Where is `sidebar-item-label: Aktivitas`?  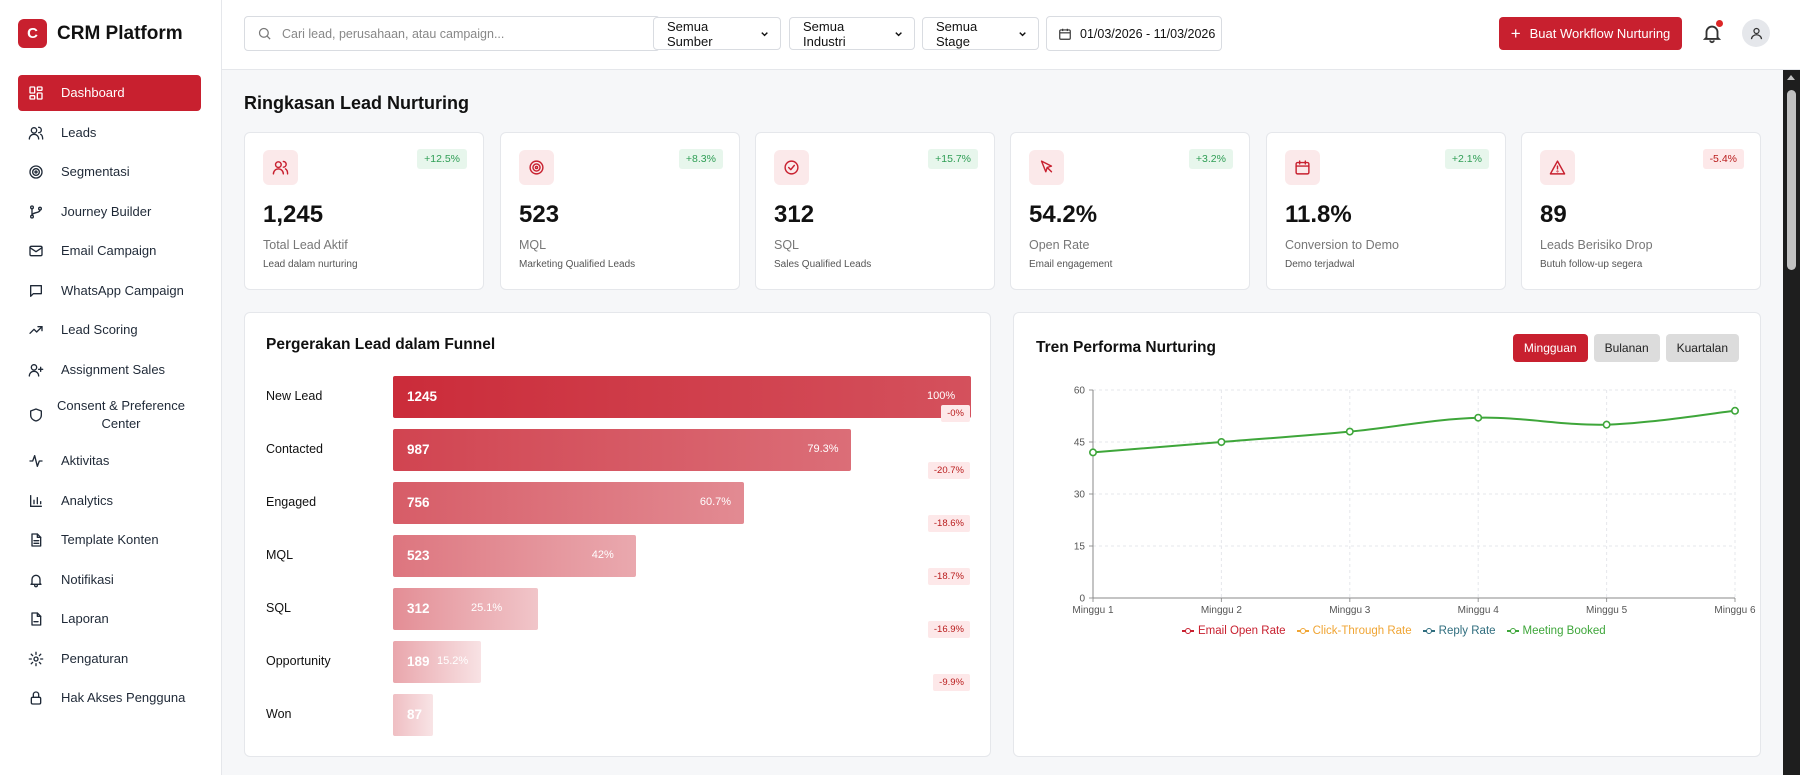 sidebar-item-label: Aktivitas is located at coordinates (85, 460).